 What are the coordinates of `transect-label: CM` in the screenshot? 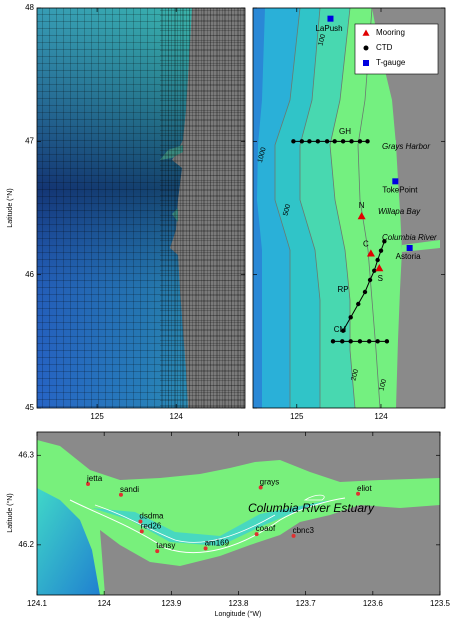 It's located at (340, 329).